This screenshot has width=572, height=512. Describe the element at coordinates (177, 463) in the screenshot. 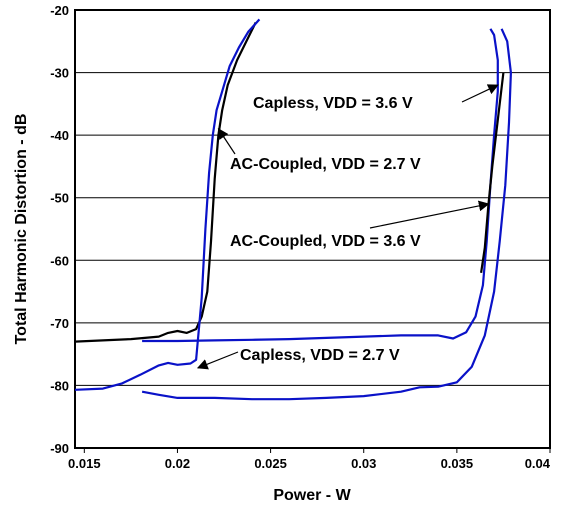

I see `x-tick-label: 0.02` at that location.